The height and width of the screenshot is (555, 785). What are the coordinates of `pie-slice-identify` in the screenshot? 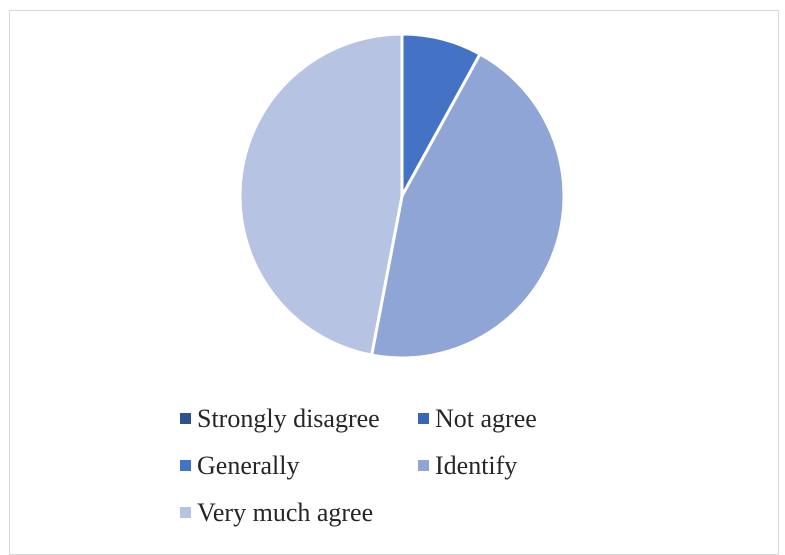 It's located at (468, 206).